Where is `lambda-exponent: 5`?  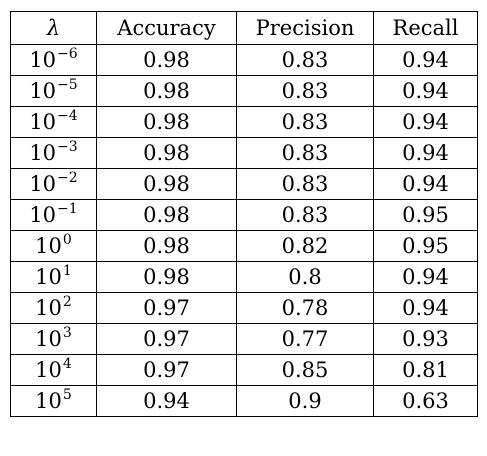
lambda-exponent: 5 is located at coordinates (67, 394).